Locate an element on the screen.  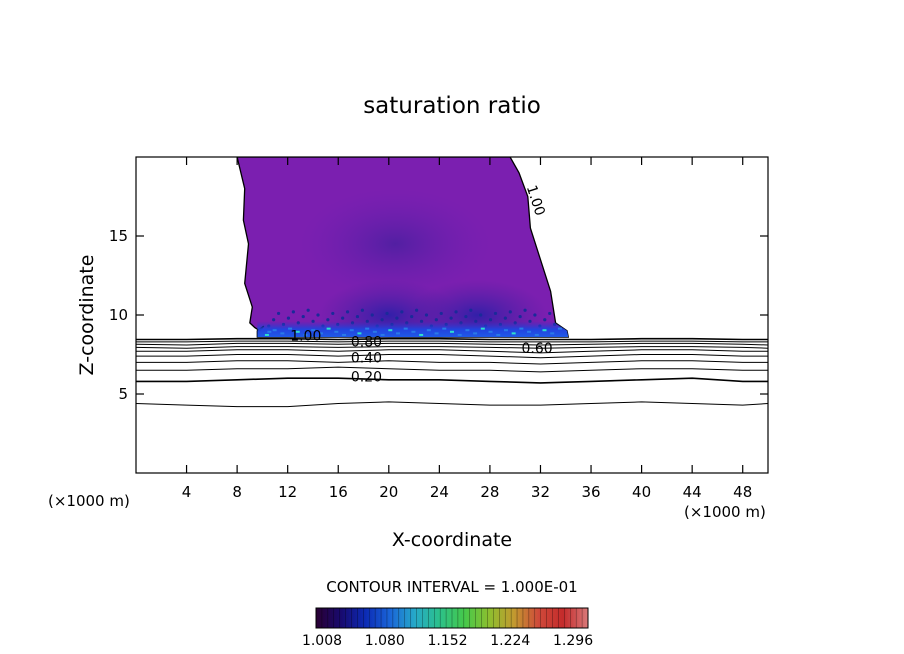
x-unit-left: (×1000 m) is located at coordinates (89, 501).